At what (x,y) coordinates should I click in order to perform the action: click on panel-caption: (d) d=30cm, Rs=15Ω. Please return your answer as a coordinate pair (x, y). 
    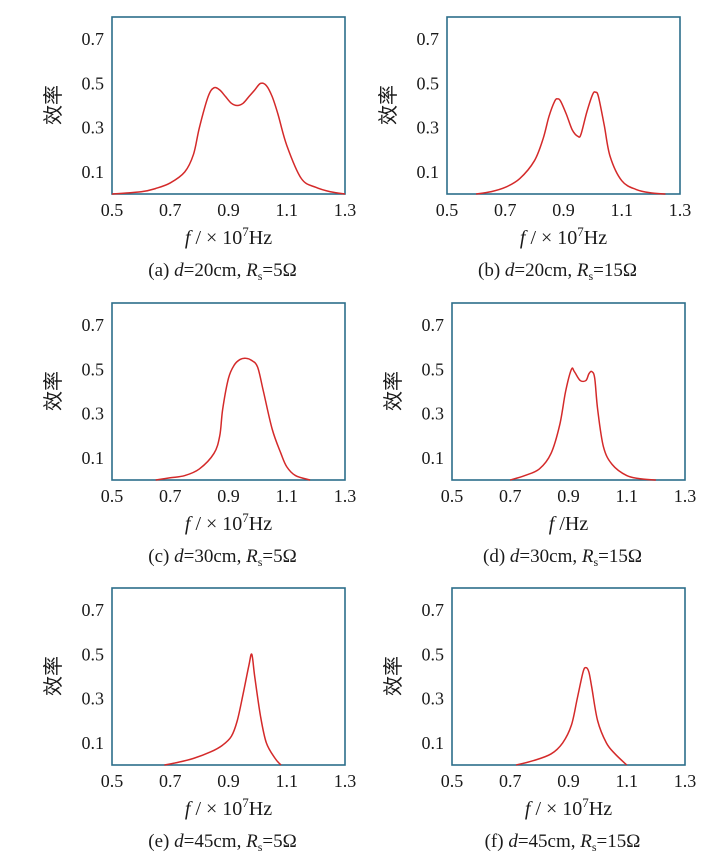
    Looking at the image, I should click on (562, 557).